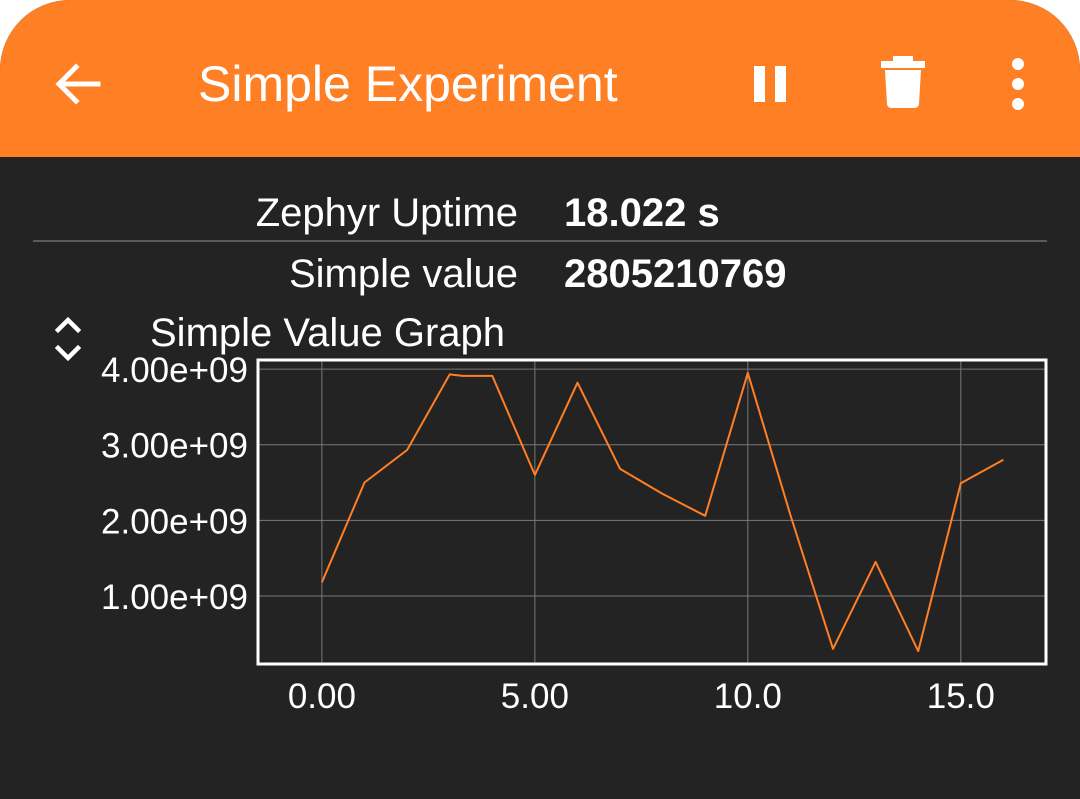  What do you see at coordinates (403, 274) in the screenshot?
I see `simple-value-label: Simple value` at bounding box center [403, 274].